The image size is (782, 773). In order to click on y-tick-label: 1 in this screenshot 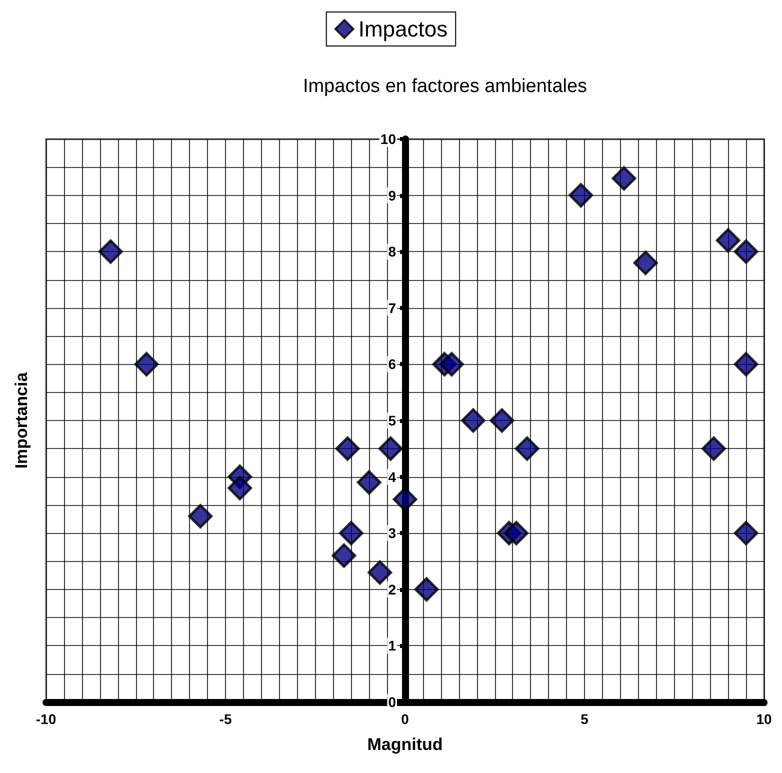, I will do `click(392, 646)`.